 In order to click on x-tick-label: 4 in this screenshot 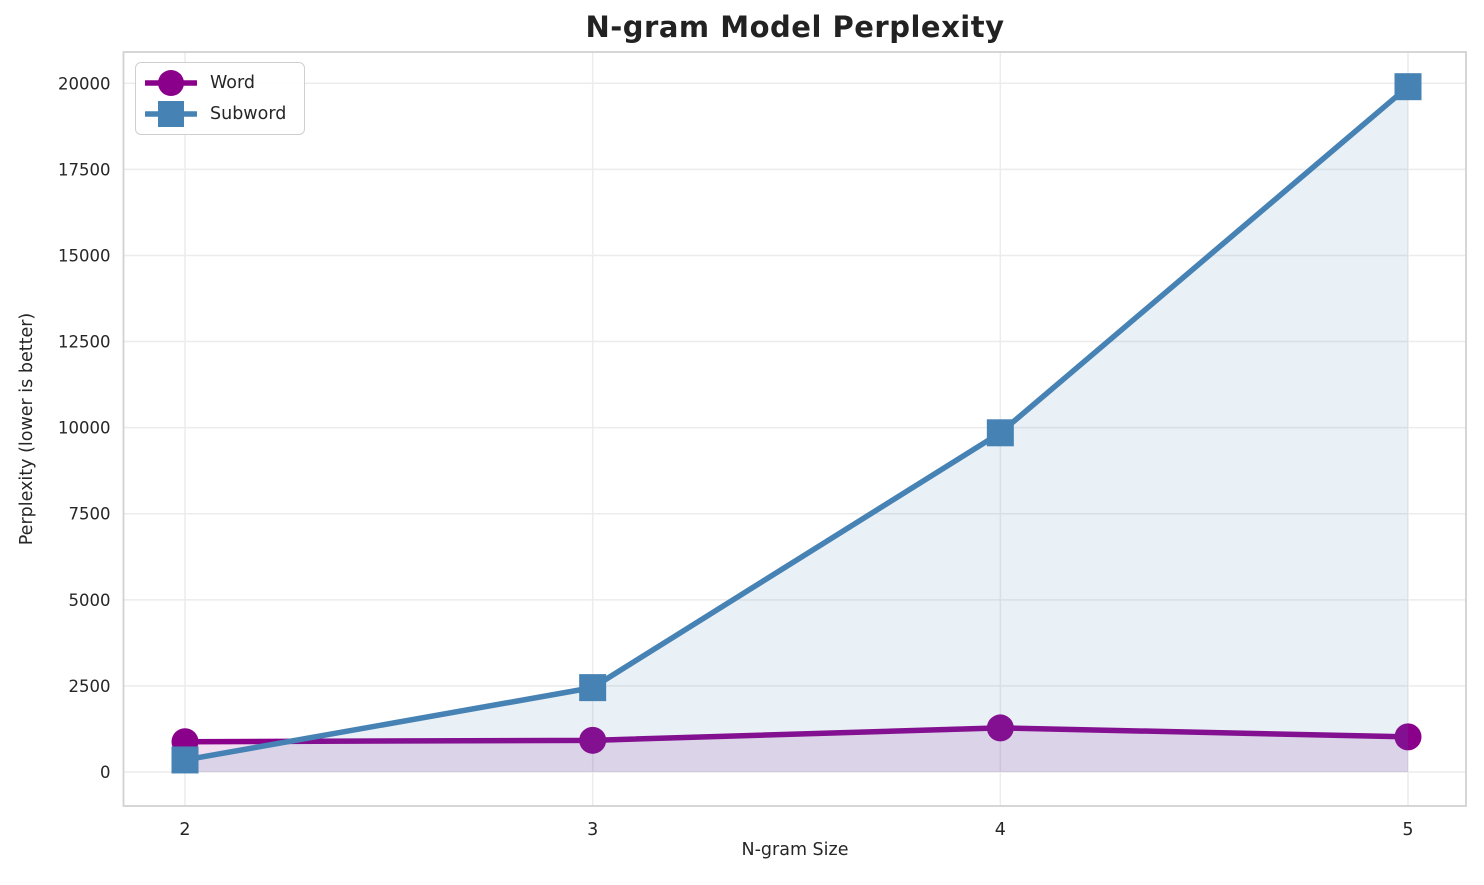, I will do `click(1000, 830)`.